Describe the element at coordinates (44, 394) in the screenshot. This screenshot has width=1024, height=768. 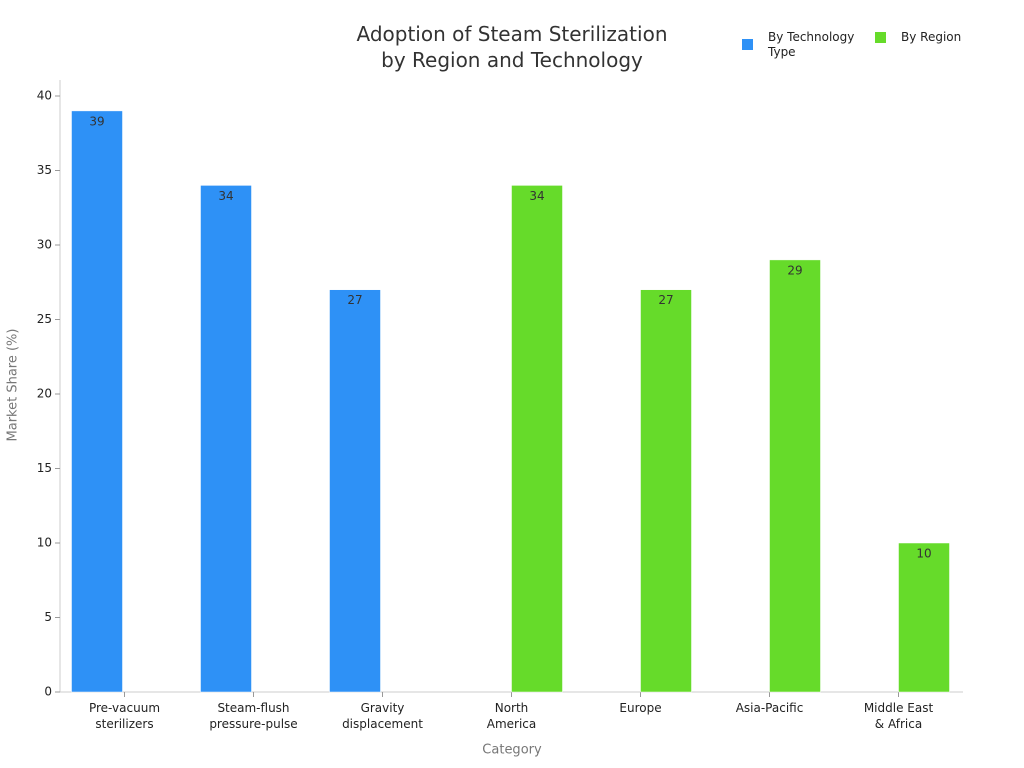
I see `y-tick-label: 20` at that location.